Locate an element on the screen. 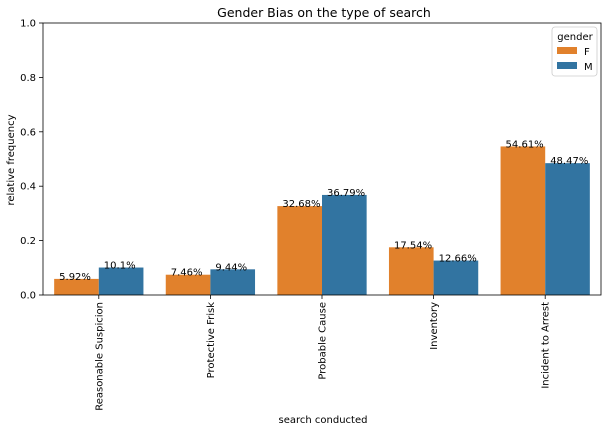  bar-value-label: 12.66% is located at coordinates (458, 259).